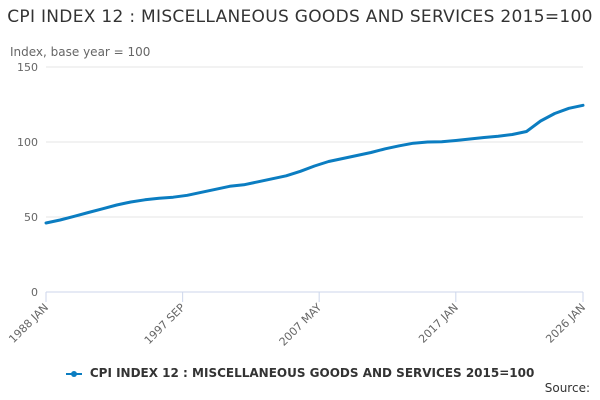 Image resolution: width=600 pixels, height=400 pixels. I want to click on y-tick-label: 50, so click(31, 217).